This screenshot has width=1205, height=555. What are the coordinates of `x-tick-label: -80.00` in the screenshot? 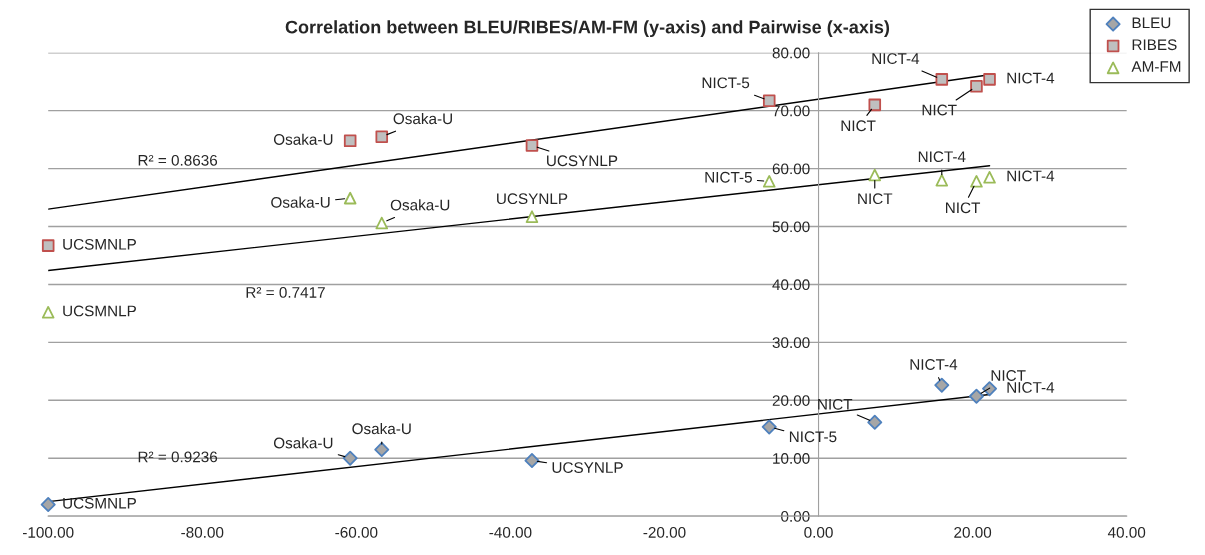 It's located at (202, 532).